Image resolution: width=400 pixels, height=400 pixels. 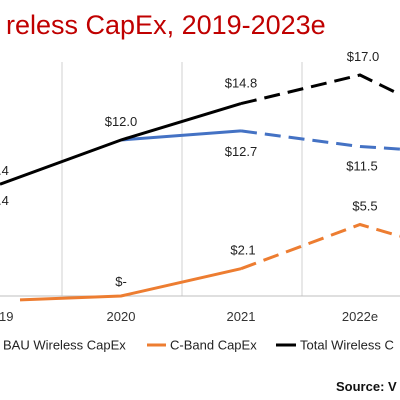 What do you see at coordinates (166, 25) in the screenshot?
I see `chart-title: reless CapEx, 2019-2023e` at bounding box center [166, 25].